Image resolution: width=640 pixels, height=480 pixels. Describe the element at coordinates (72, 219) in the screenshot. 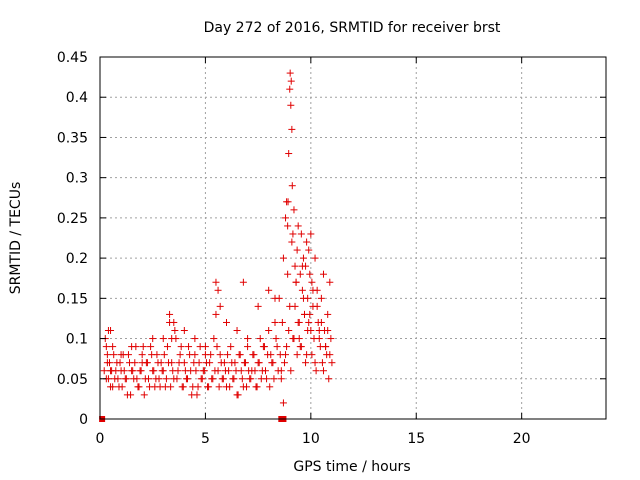

I see `y-tick-label: 0.25` at that location.